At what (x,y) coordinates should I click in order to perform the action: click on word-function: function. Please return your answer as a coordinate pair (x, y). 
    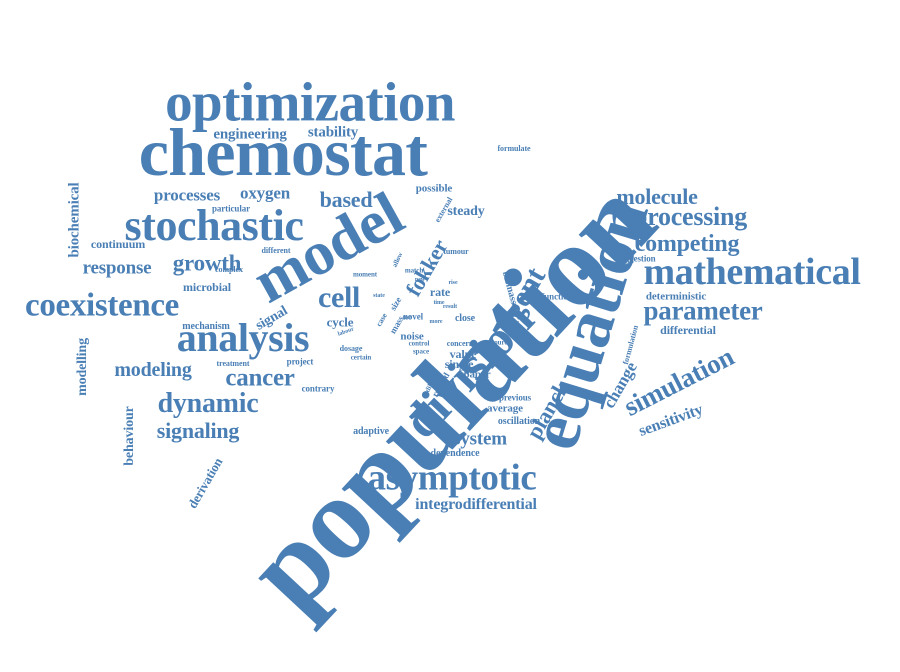
    Looking at the image, I should click on (557, 296).